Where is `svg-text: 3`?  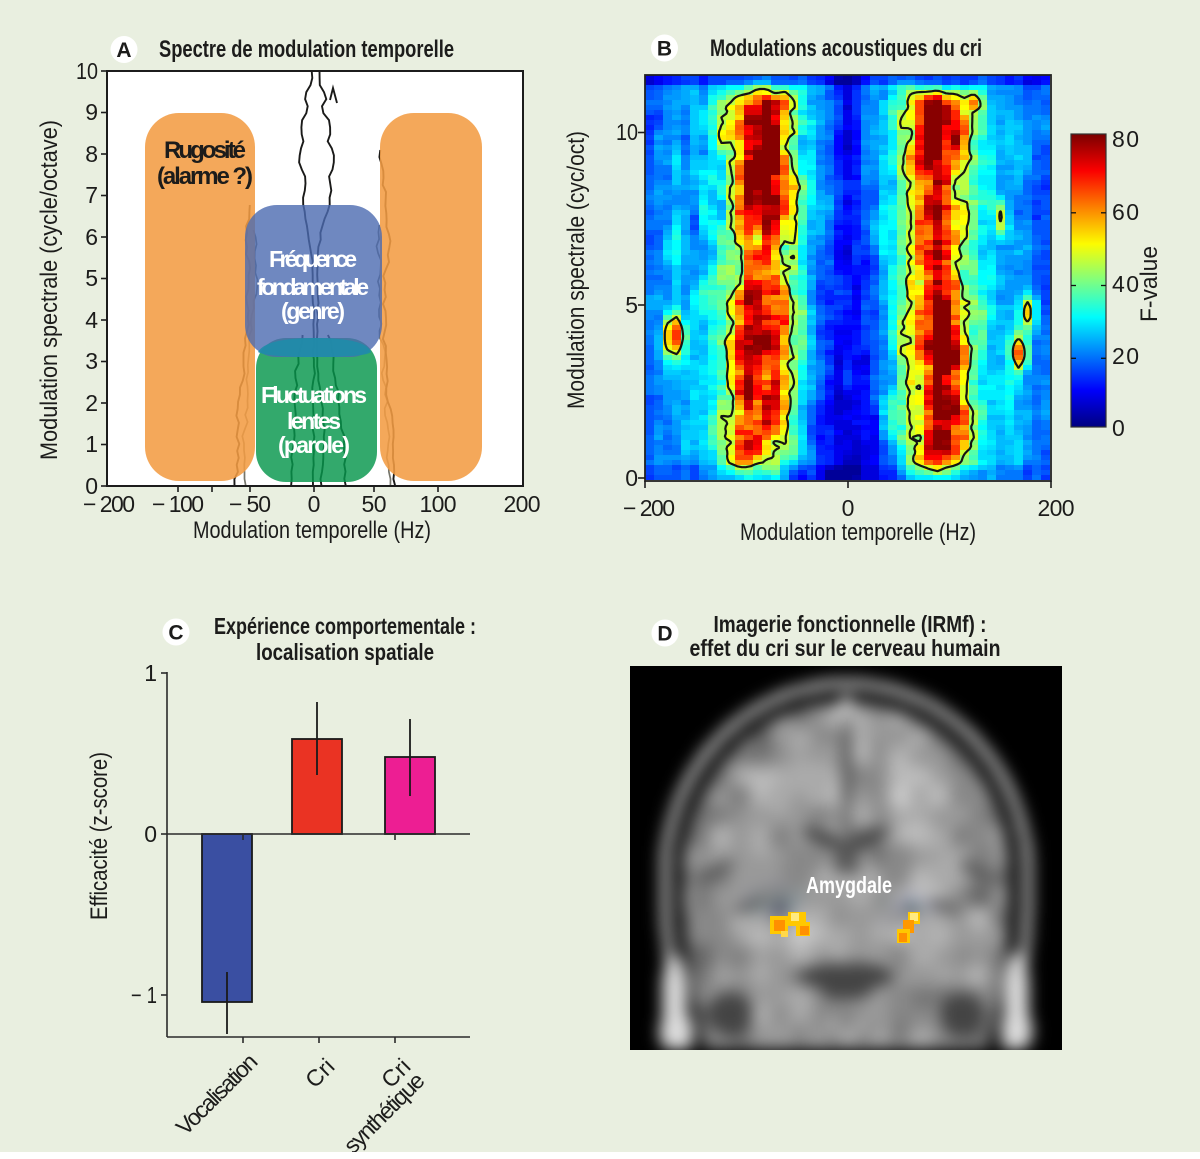 svg-text: 3 is located at coordinates (91, 361).